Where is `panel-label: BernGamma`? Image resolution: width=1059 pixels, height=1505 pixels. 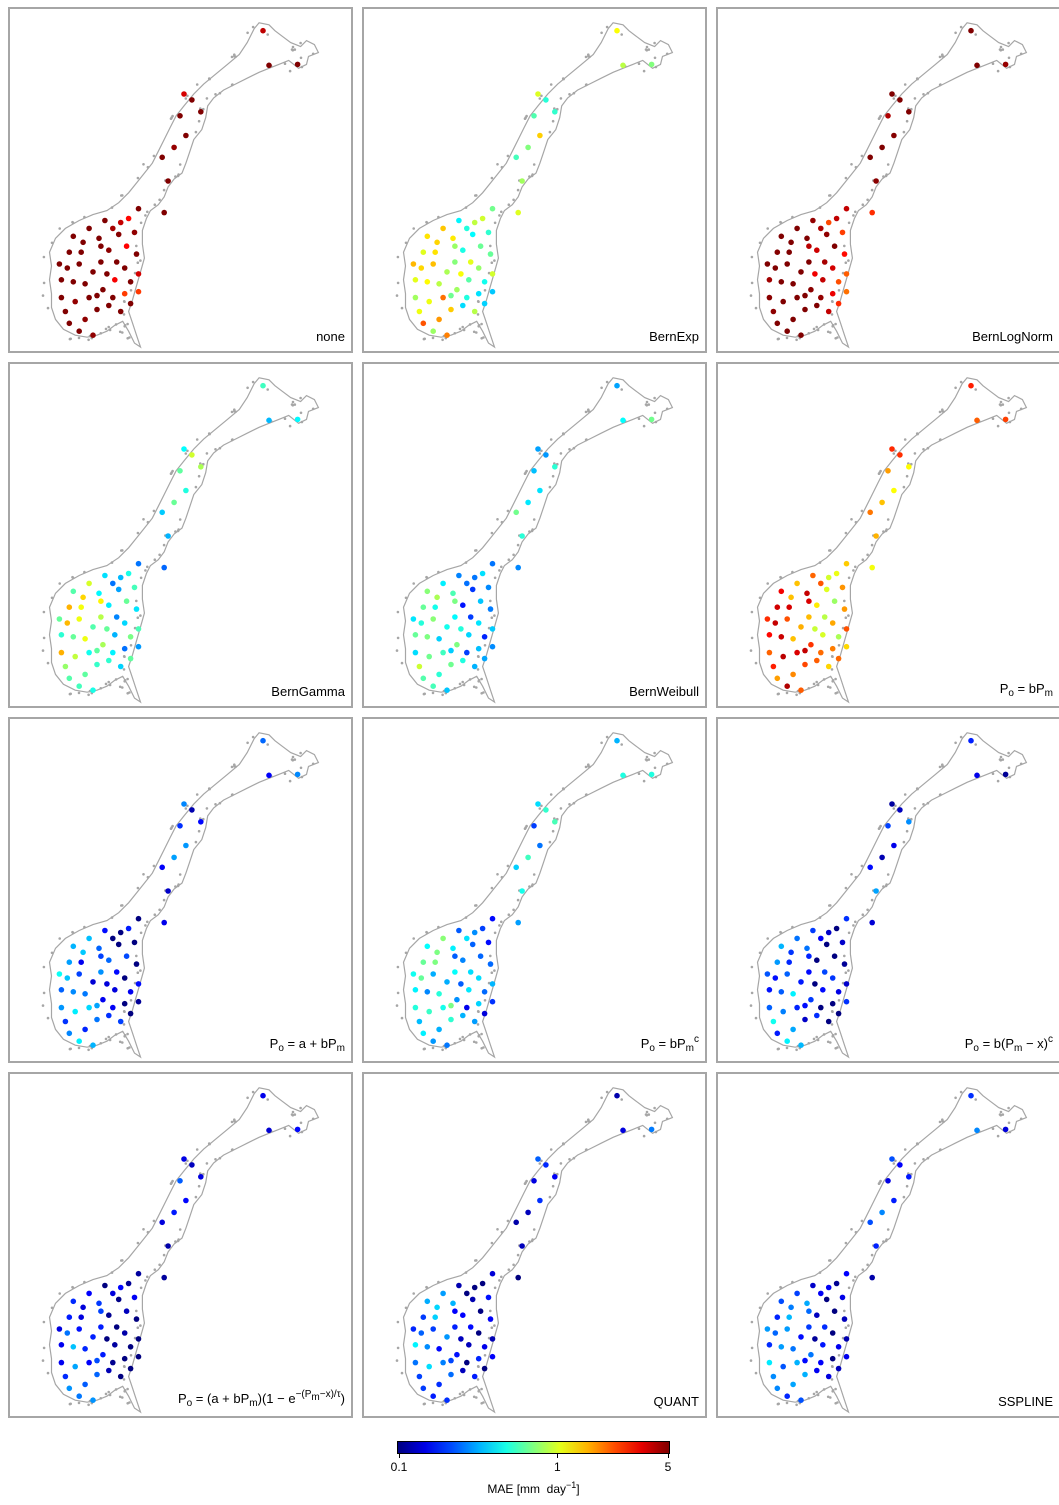
panel-label: BernGamma is located at coordinates (308, 691).